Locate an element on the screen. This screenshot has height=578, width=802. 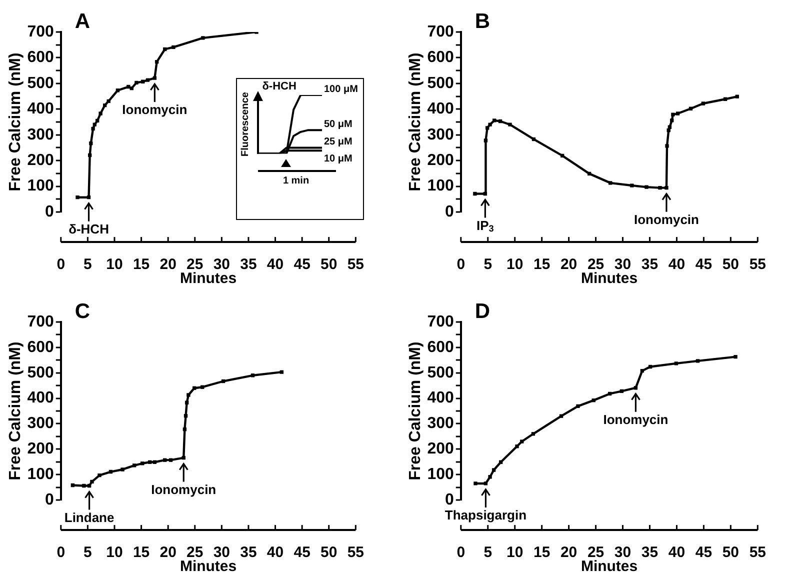
chart-title: B is located at coordinates (482, 21).